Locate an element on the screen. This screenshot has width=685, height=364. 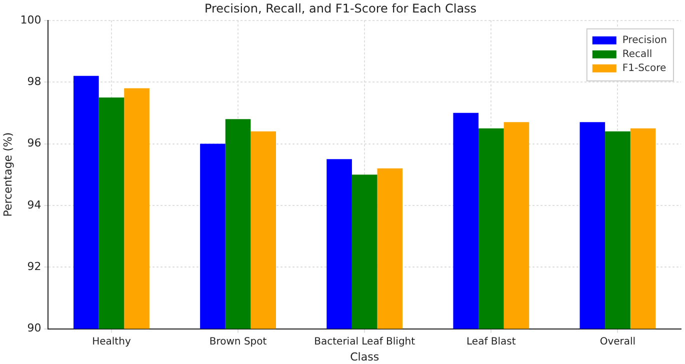
y-tick-label: 92 is located at coordinates (34, 266).